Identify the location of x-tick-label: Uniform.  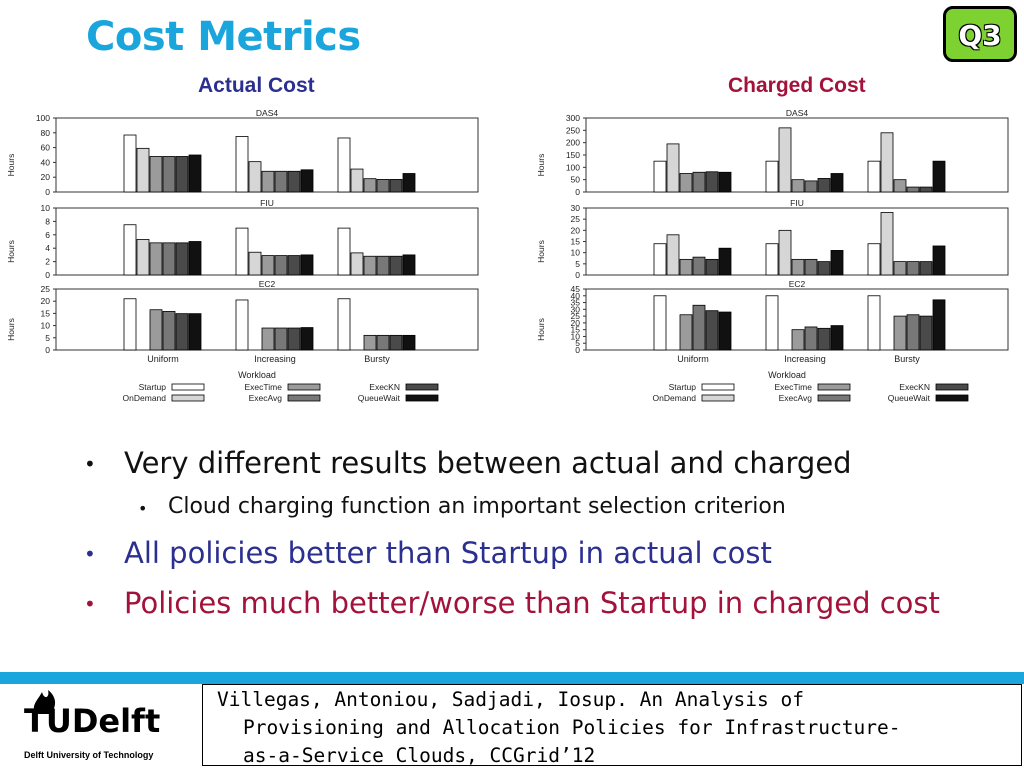
(693, 359).